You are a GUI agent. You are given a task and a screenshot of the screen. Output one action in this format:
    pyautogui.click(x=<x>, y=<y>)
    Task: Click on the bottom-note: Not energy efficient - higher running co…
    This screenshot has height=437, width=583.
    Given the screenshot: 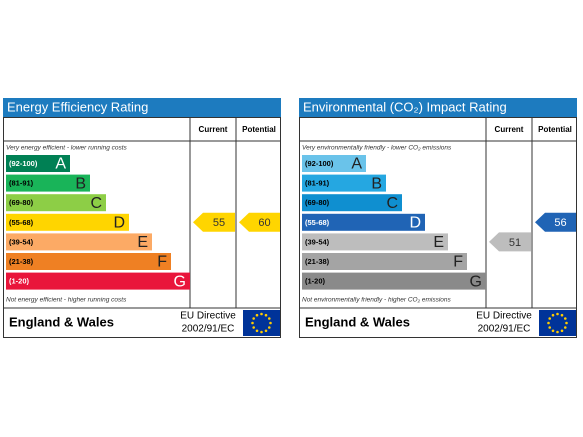 What is the action you would take?
    pyautogui.click(x=66, y=300)
    